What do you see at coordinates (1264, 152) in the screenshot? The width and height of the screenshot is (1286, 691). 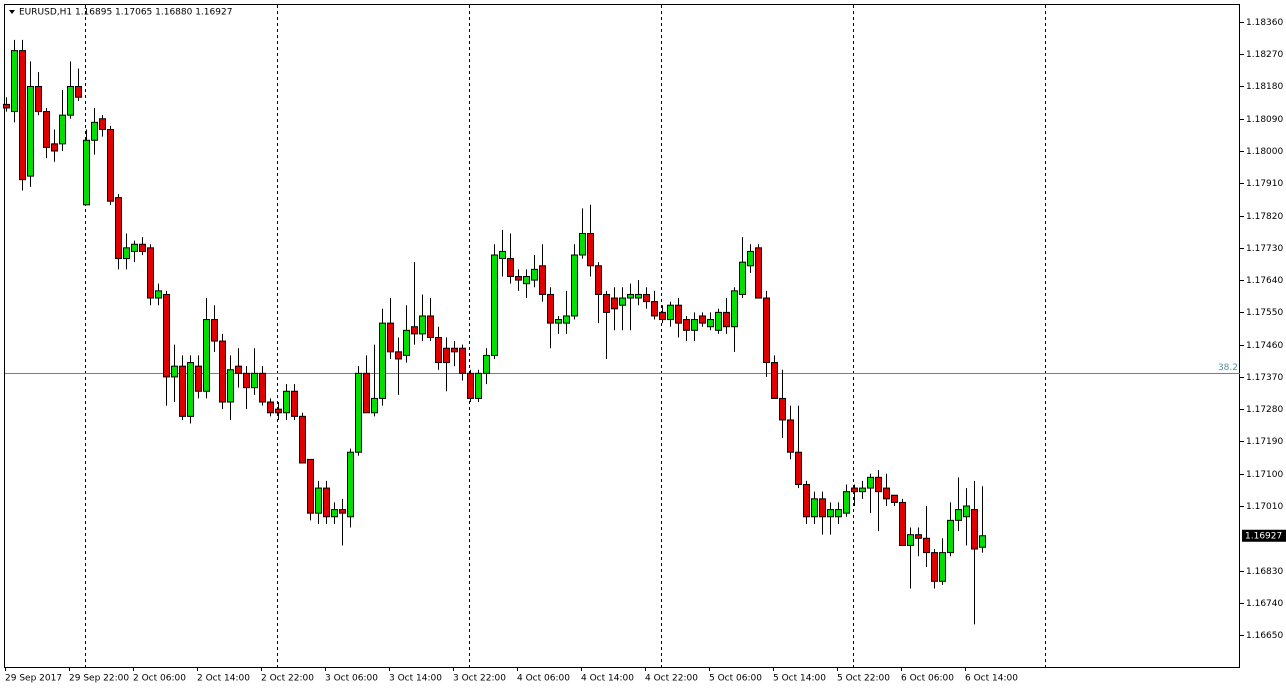 I see `y-tick-label: 1.18000` at bounding box center [1264, 152].